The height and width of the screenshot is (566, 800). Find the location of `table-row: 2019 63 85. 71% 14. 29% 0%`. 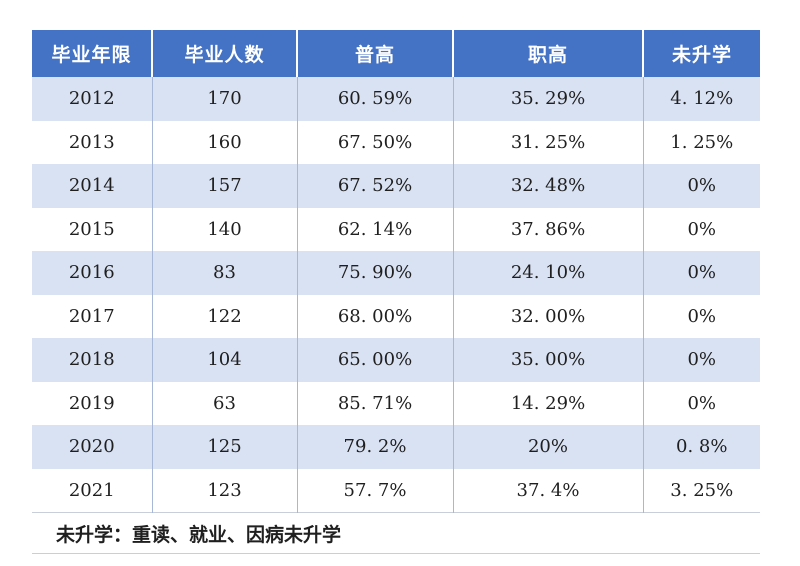

table-row: 2019 63 85. 71% 14. 29% 0% is located at coordinates (396, 403).